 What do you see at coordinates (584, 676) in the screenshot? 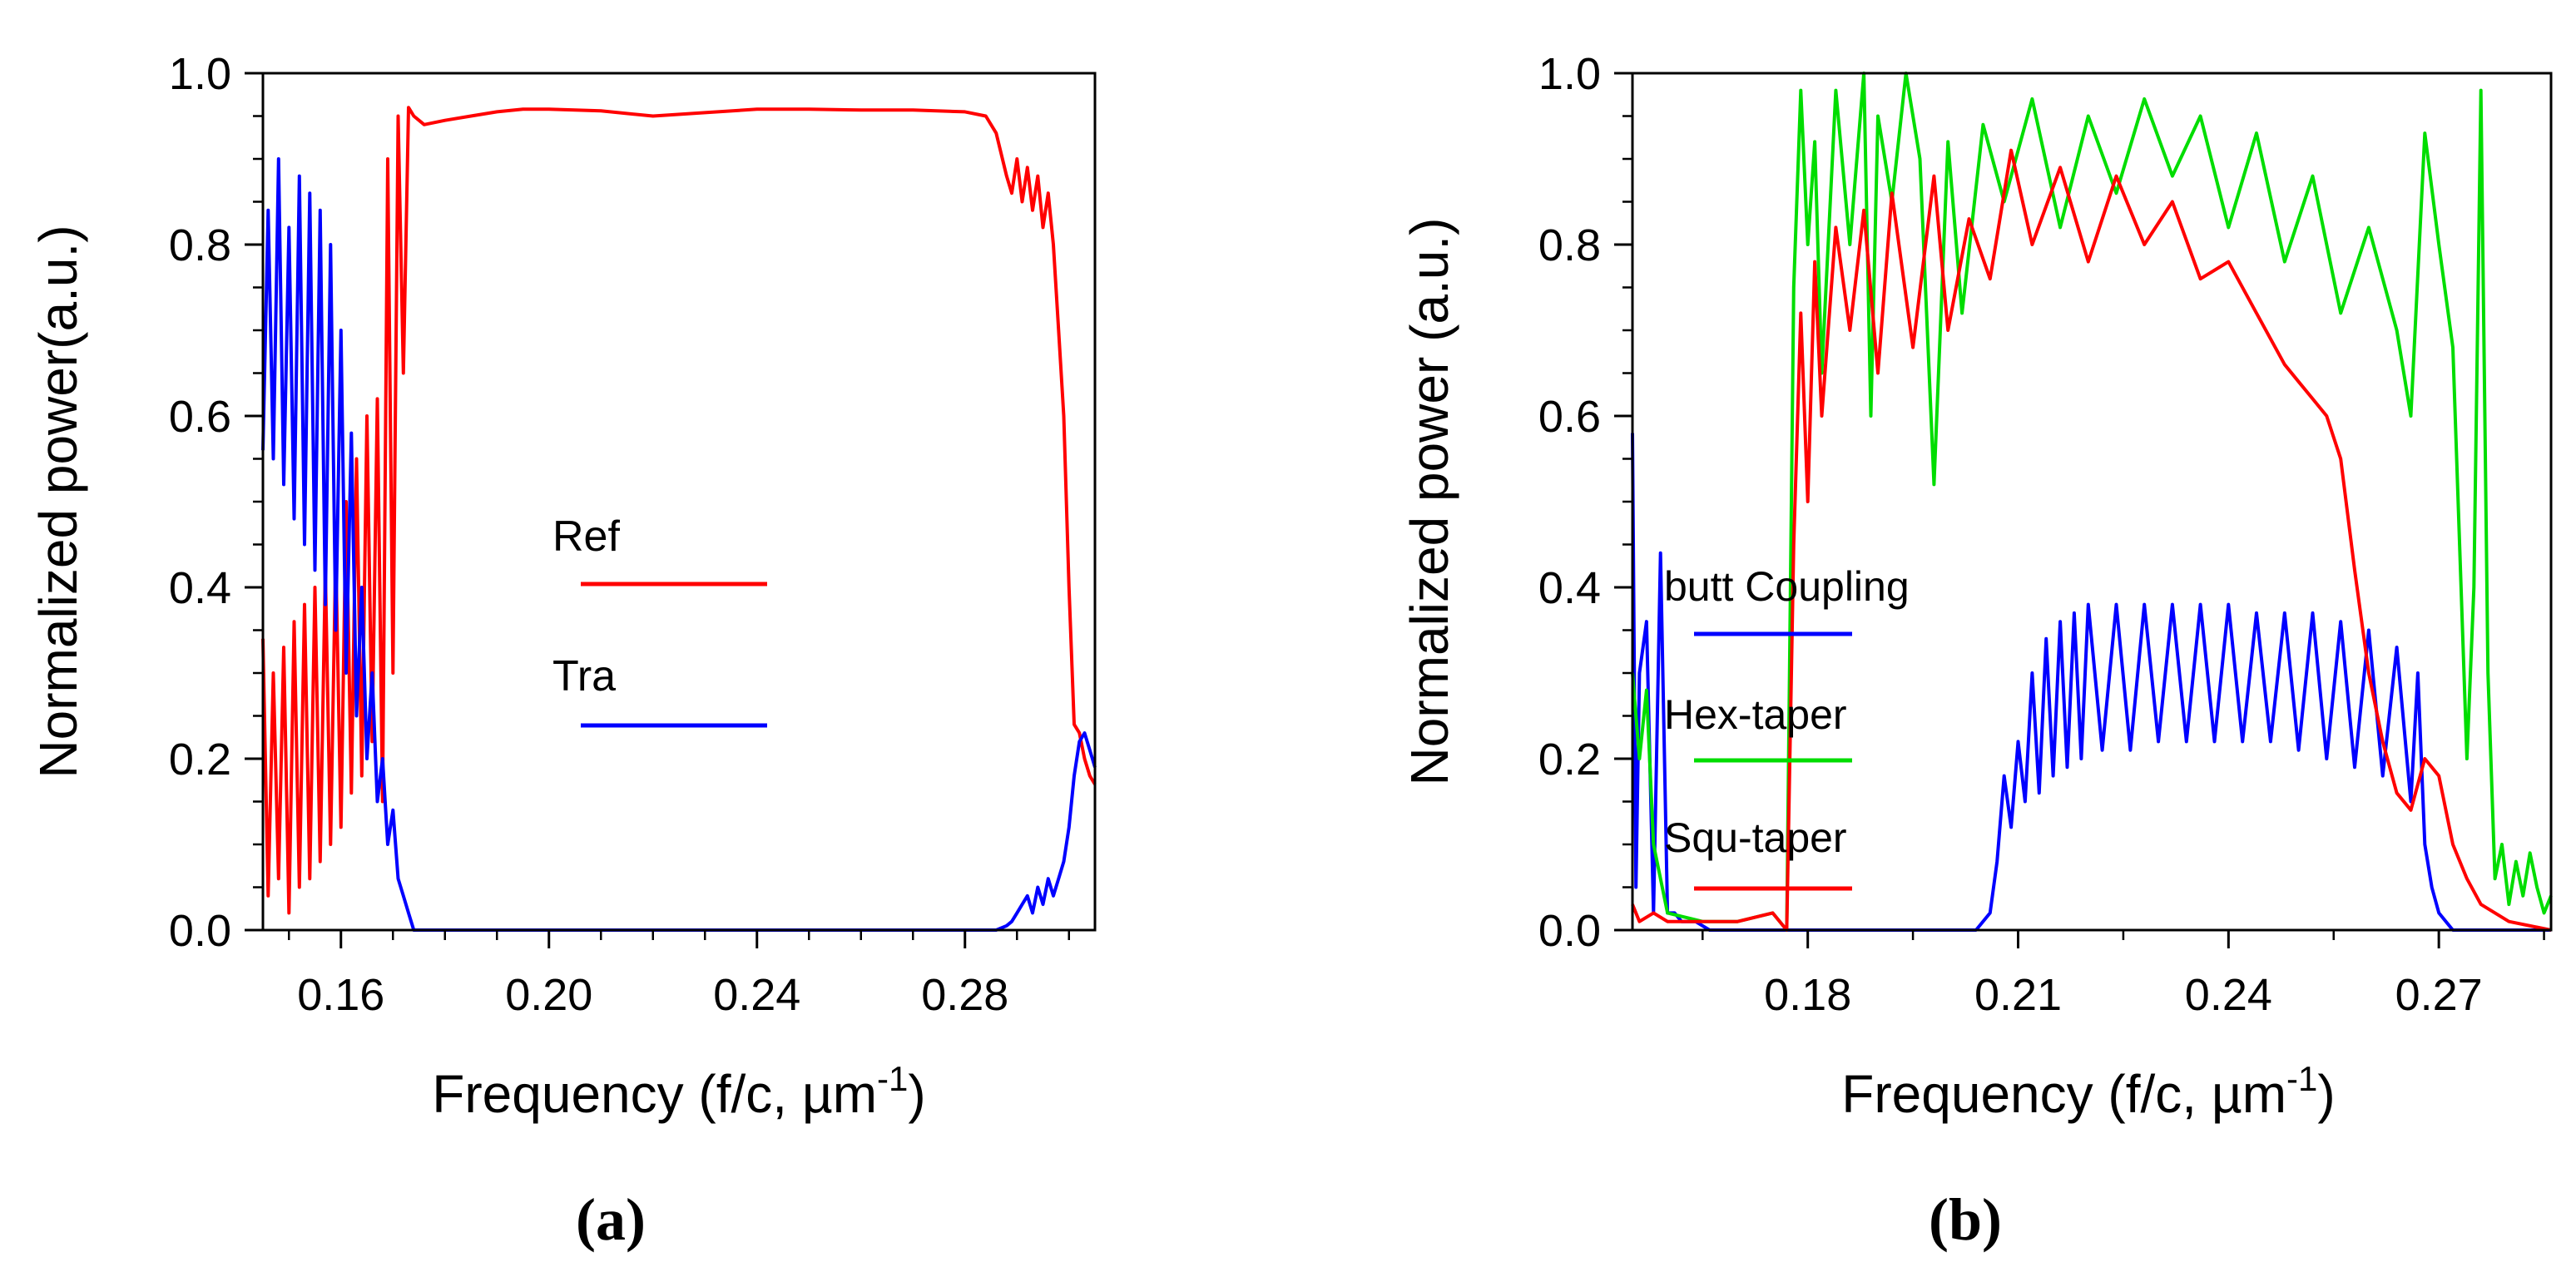
I see `legend-tra-label: Tra` at bounding box center [584, 676].